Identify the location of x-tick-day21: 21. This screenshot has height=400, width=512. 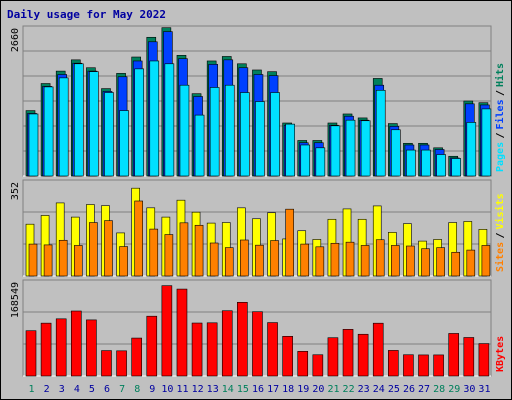
(333, 389).